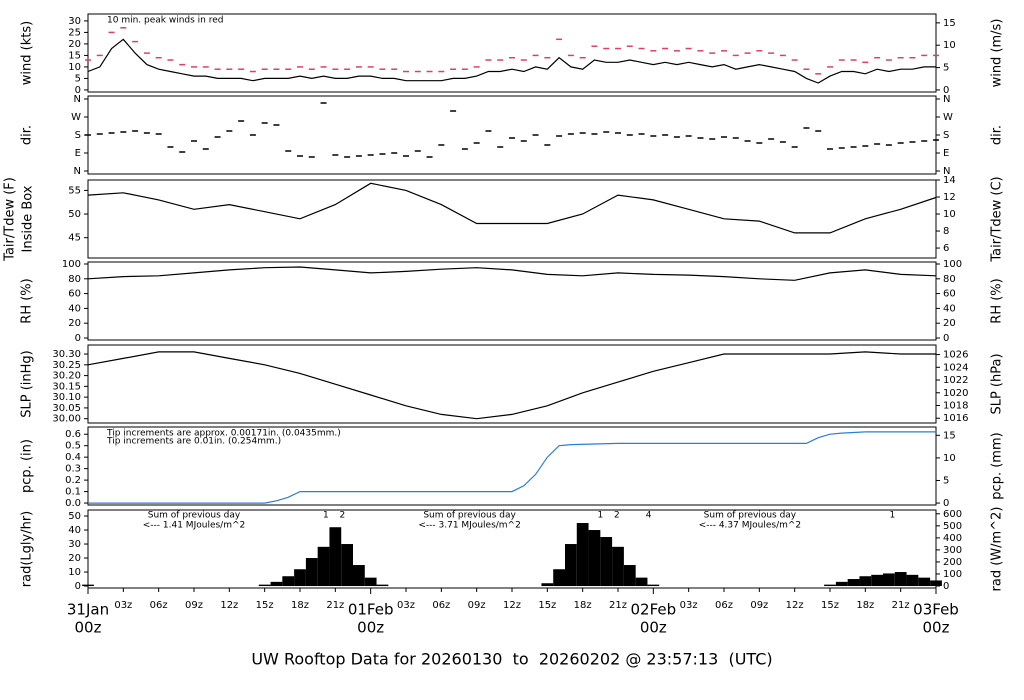 The width and height of the screenshot is (1024, 700). I want to click on y-tick-label: 30, so click(74, 21).